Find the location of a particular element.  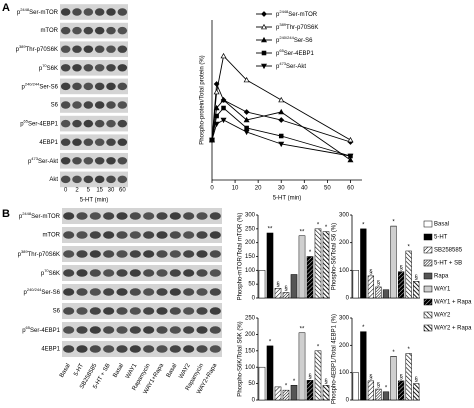

x-tick-label: 50 is located at coordinates (327, 189).